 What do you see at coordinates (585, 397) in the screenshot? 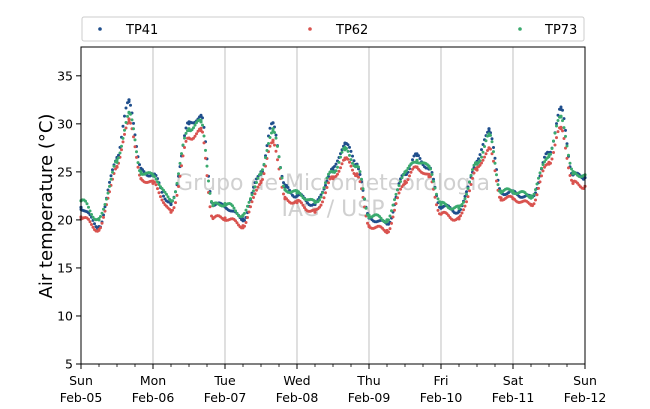
I see `x-tick-label-date: Feb-12` at bounding box center [585, 397].